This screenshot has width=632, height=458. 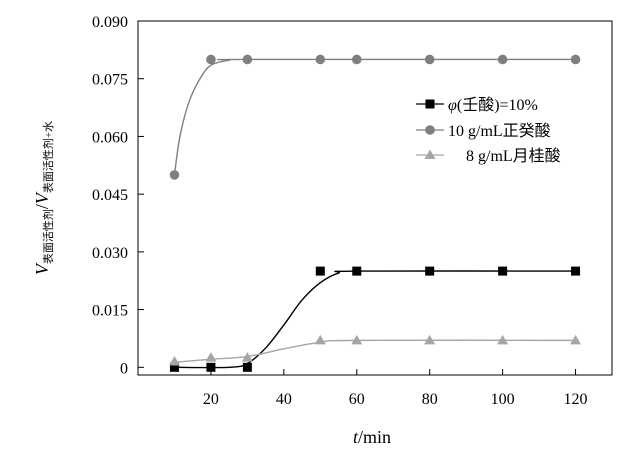 I want to click on legend-label-decanoic: 10 g/mL正癸酸, so click(x=499, y=131).